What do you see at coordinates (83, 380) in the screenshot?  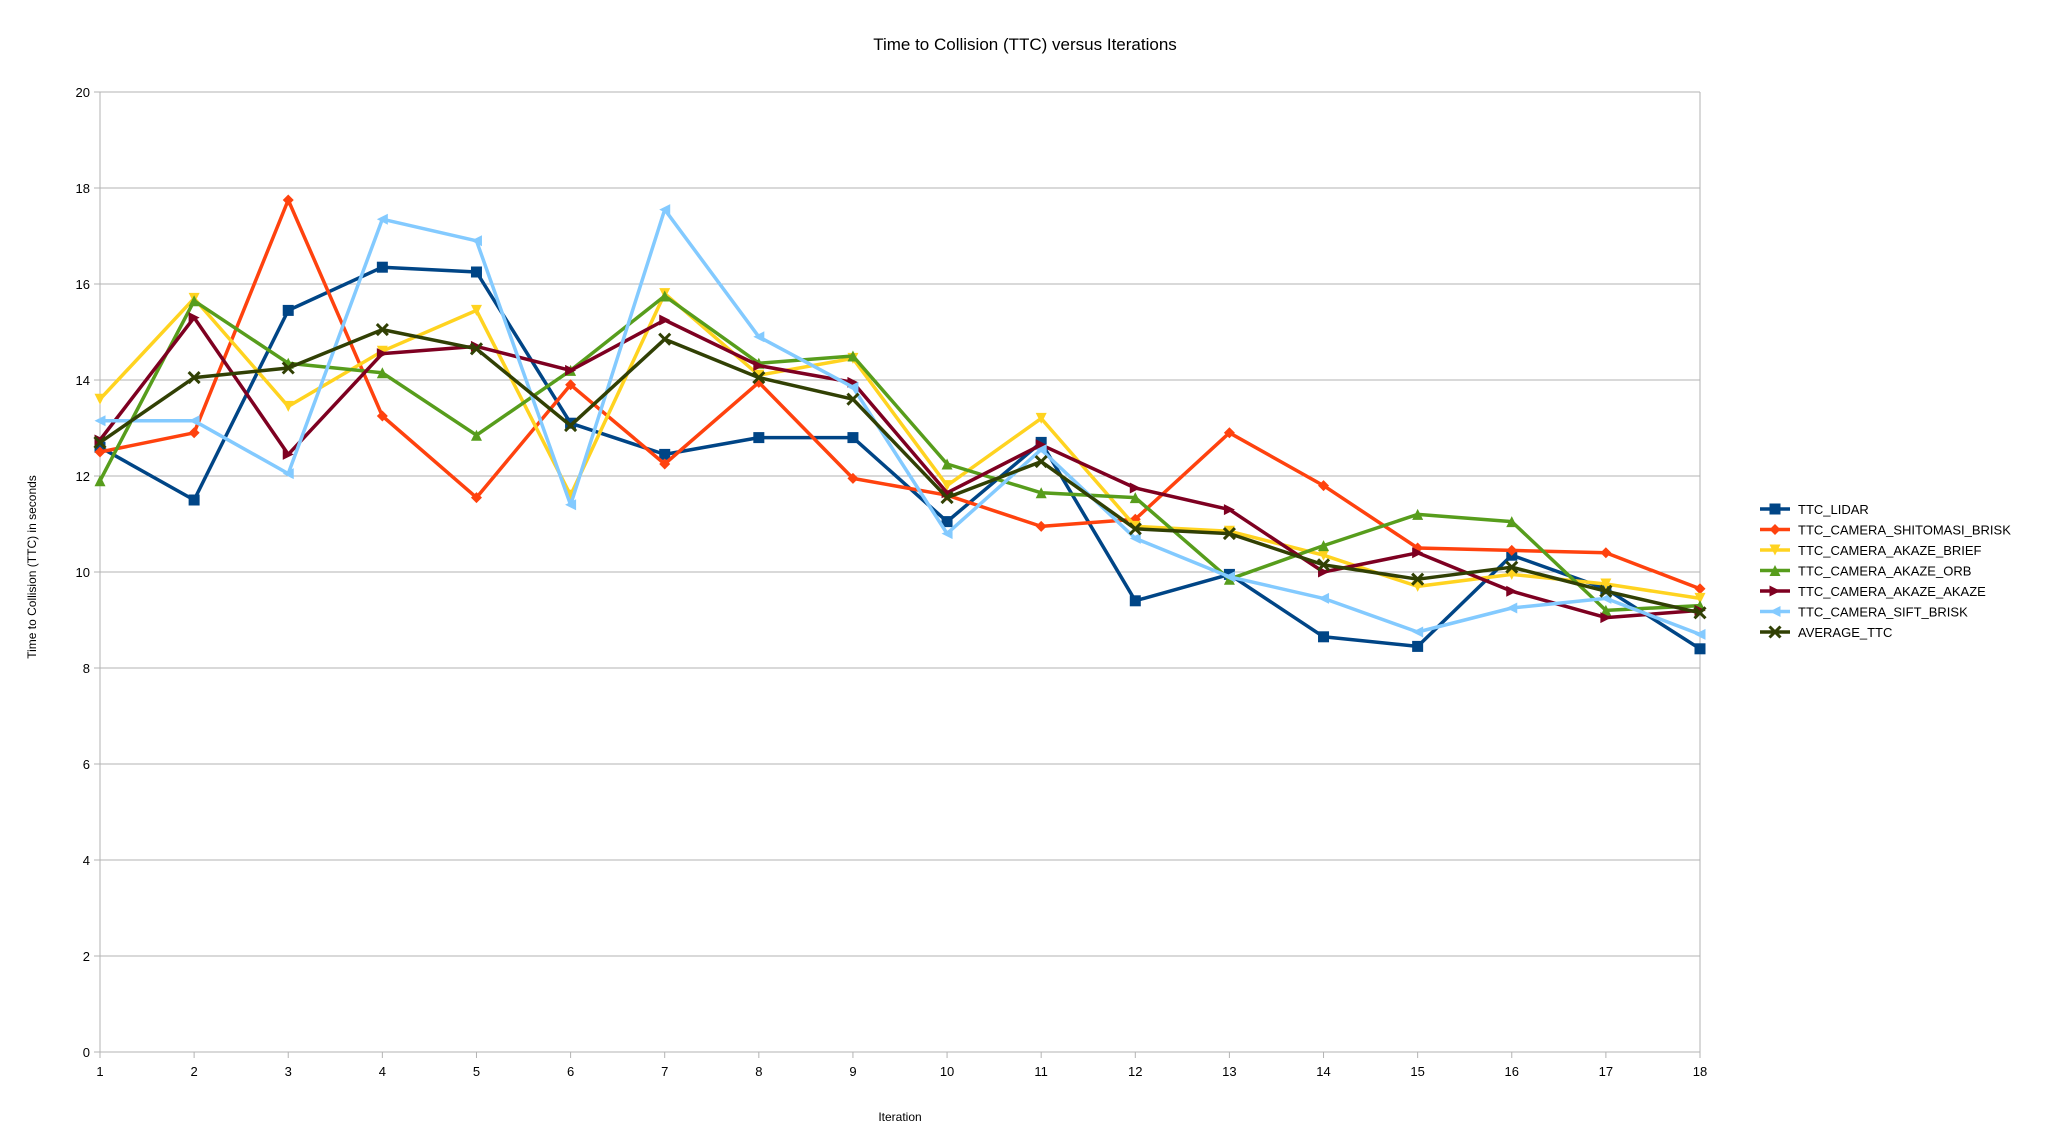 I see `y-tick-label: 14` at bounding box center [83, 380].